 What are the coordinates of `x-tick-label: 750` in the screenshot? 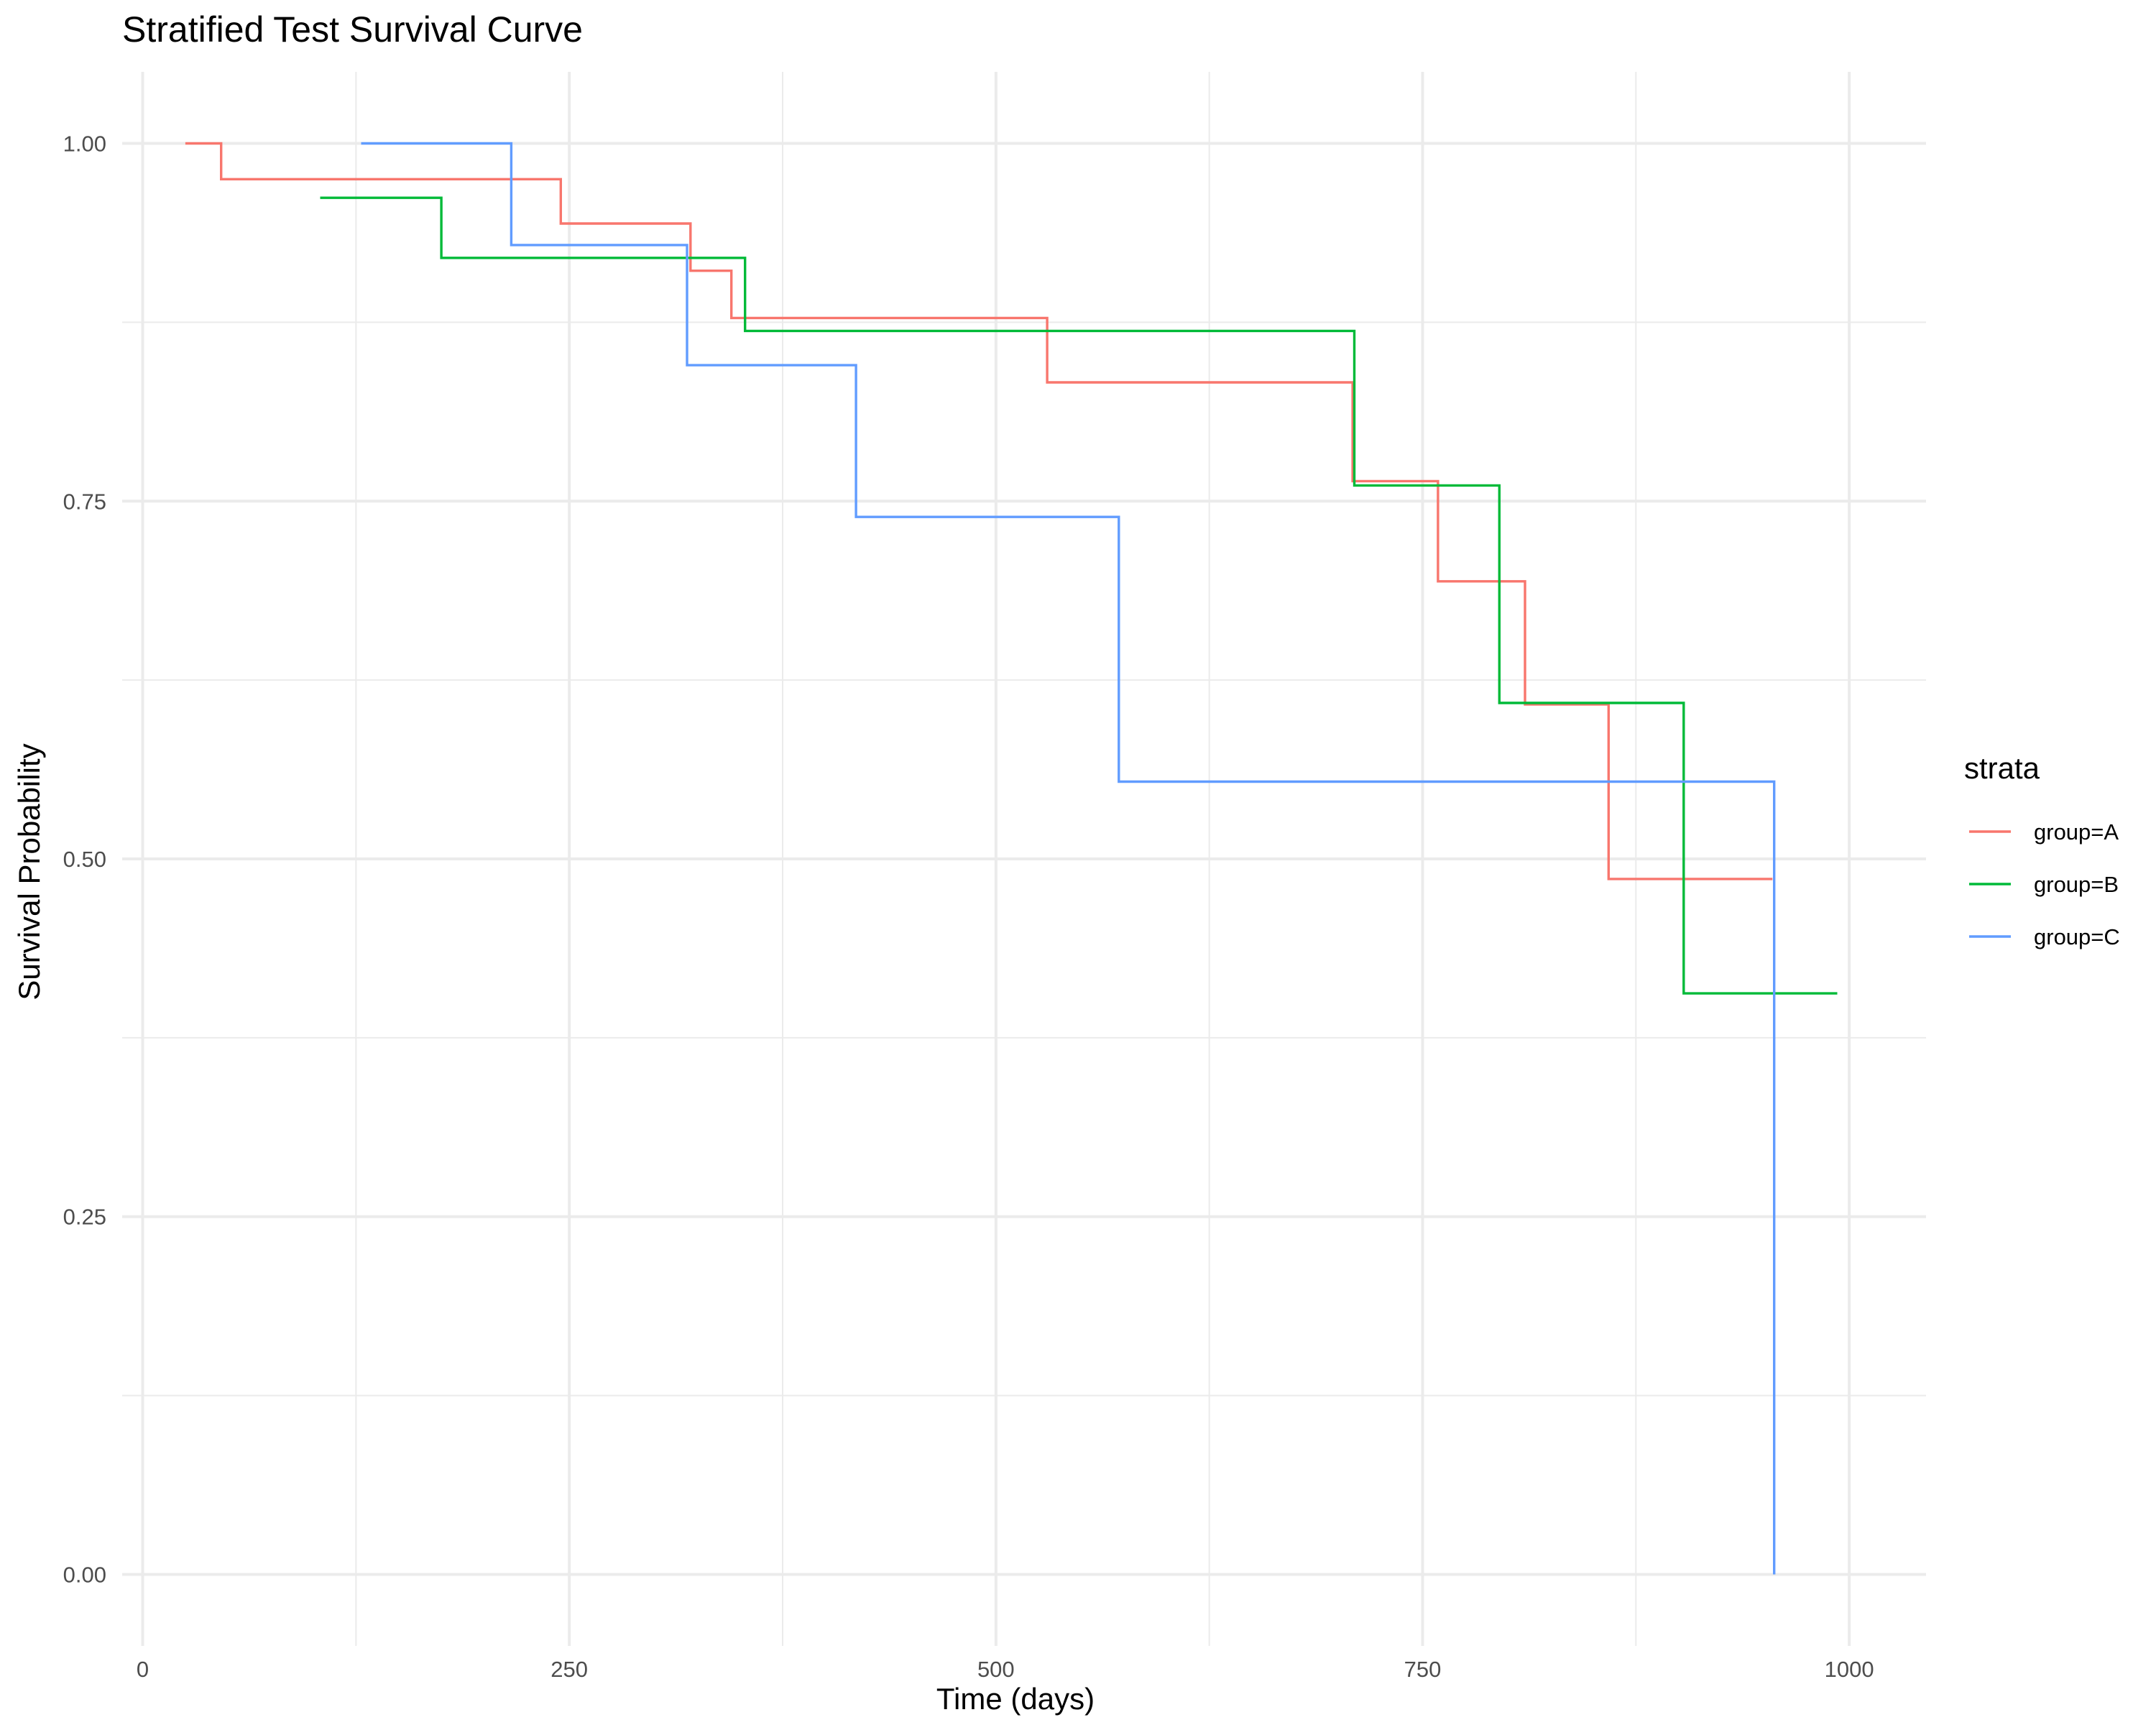 It's located at (1423, 1669).